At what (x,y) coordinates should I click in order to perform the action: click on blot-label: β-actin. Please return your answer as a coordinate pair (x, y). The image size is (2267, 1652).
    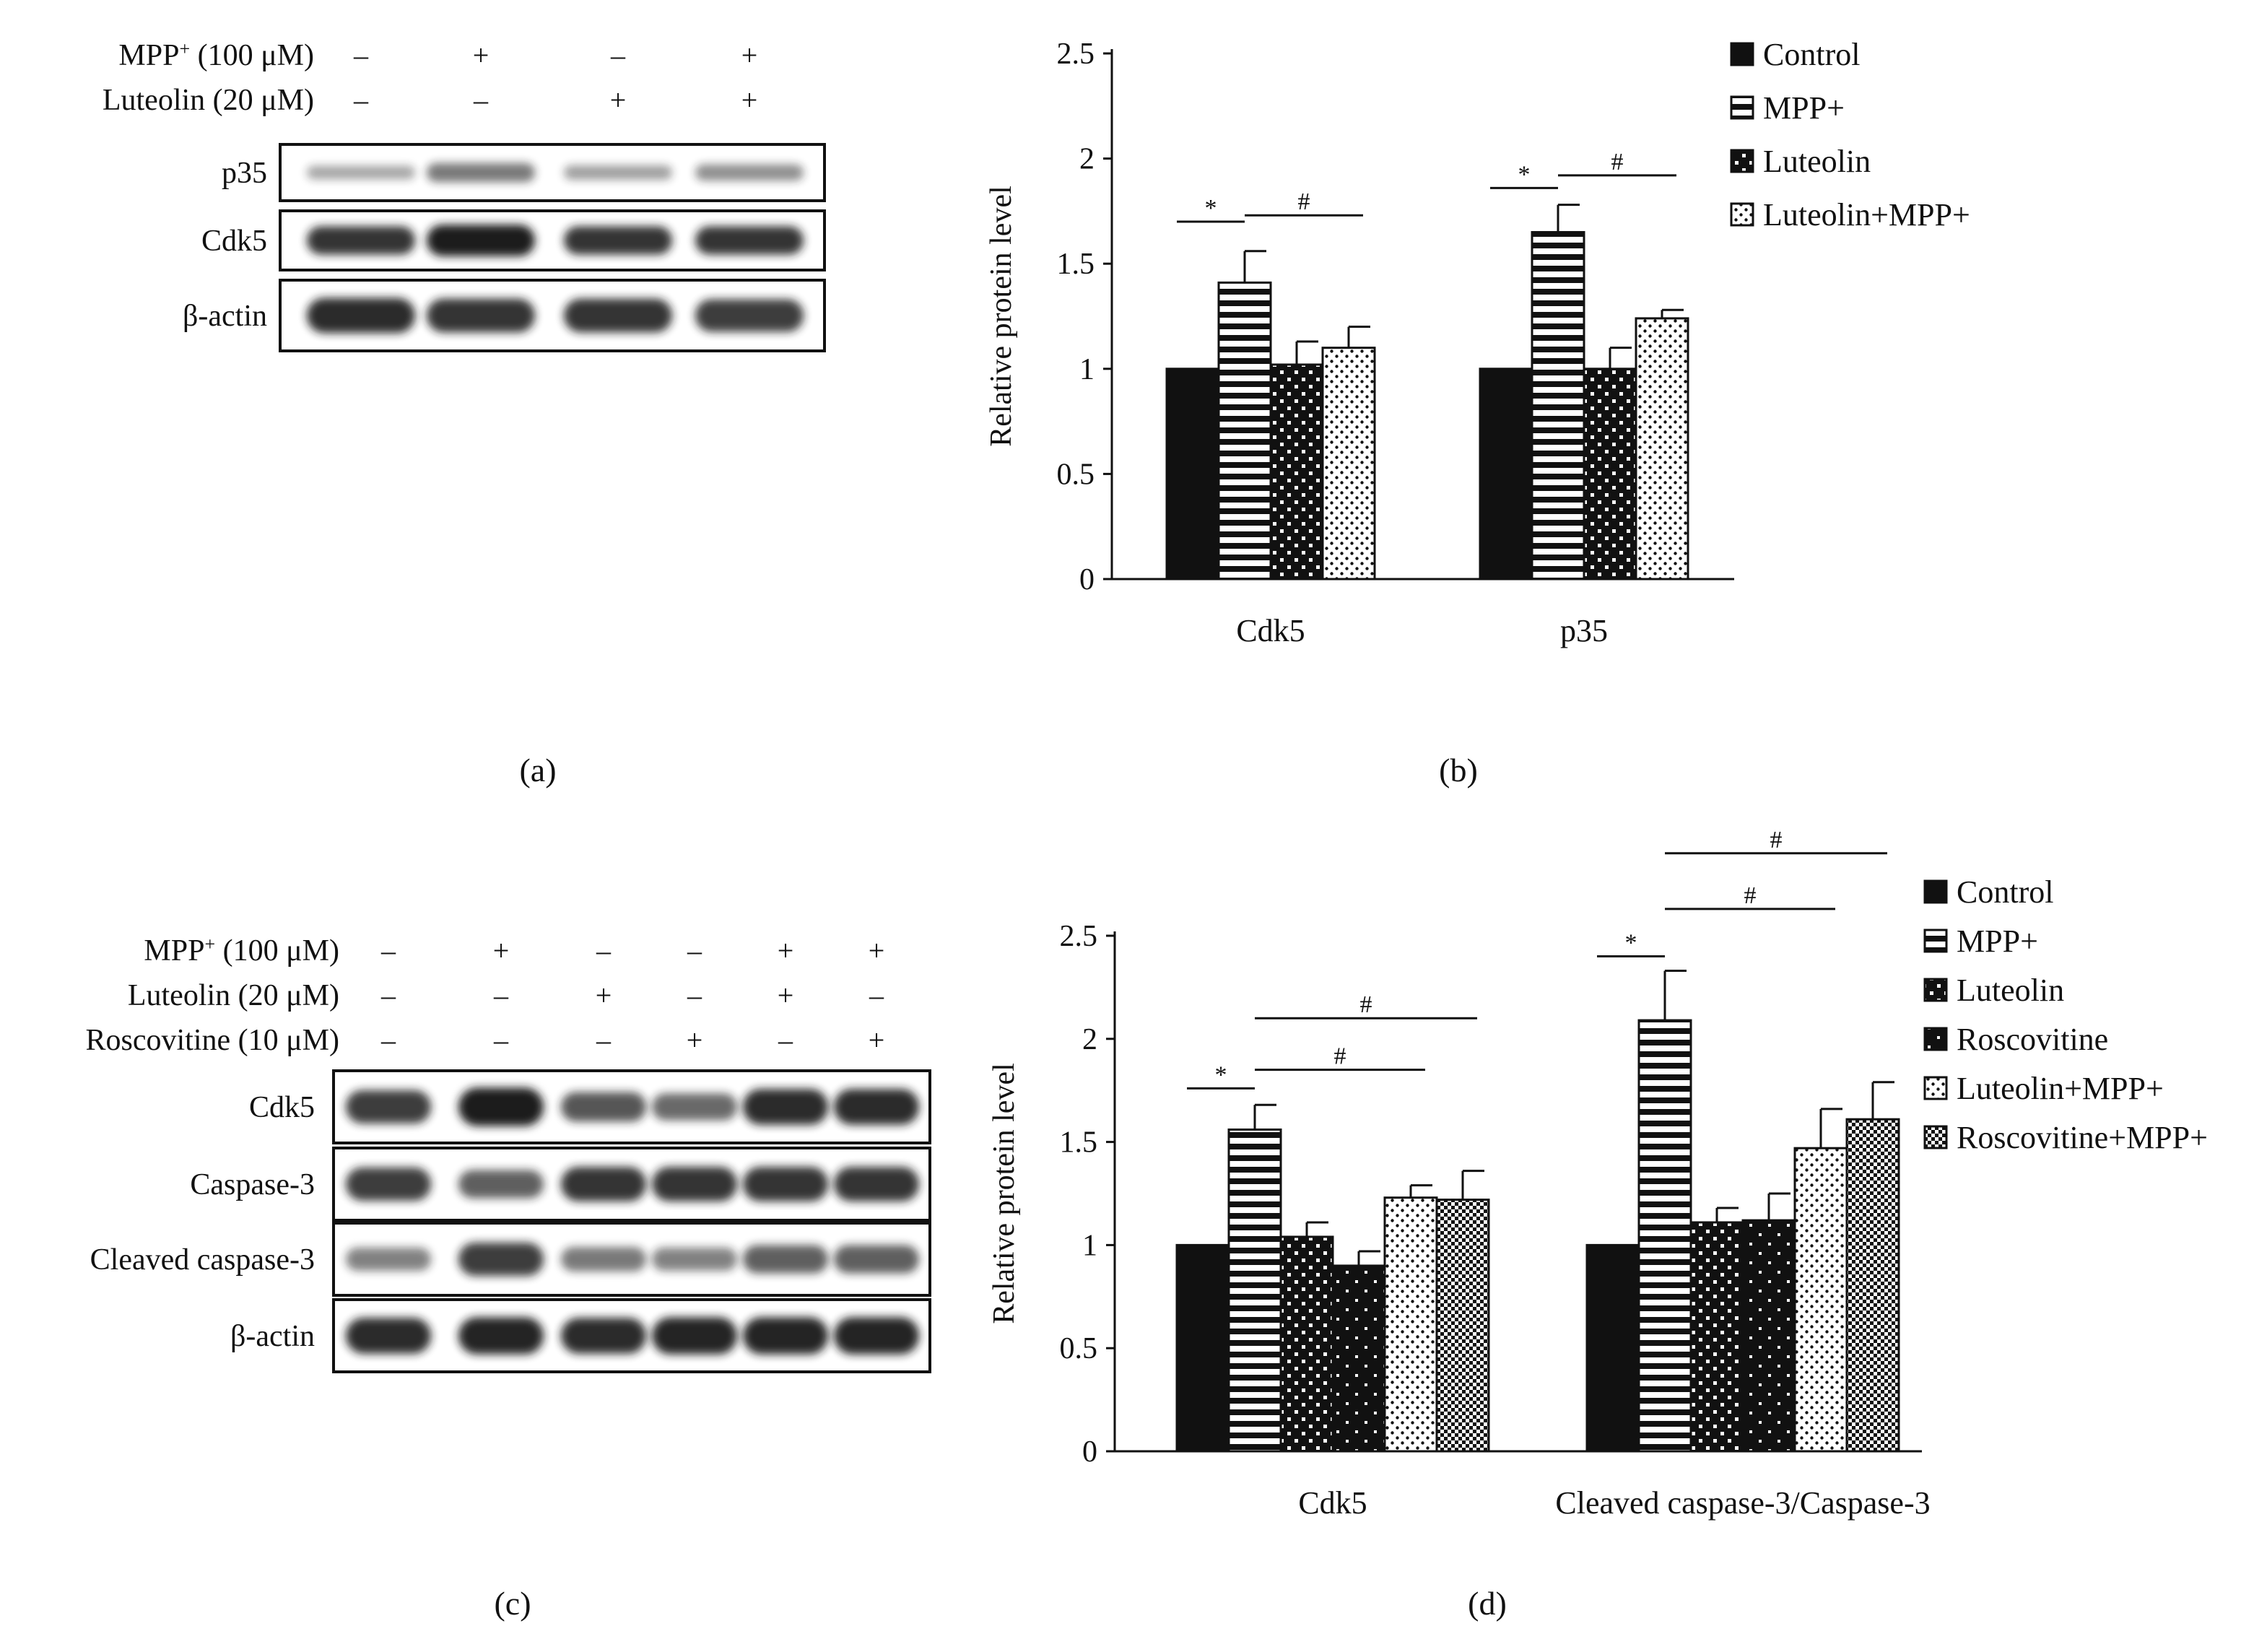
    Looking at the image, I should click on (272, 1336).